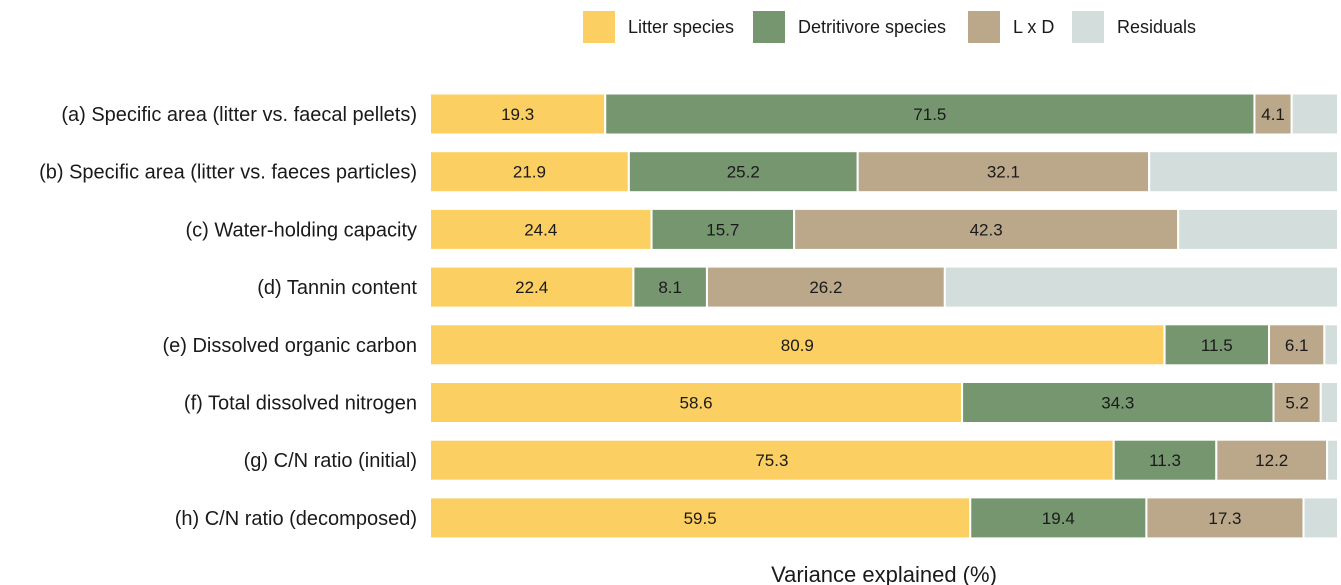  What do you see at coordinates (337, 288) in the screenshot?
I see `category-label: (d) Tannin content` at bounding box center [337, 288].